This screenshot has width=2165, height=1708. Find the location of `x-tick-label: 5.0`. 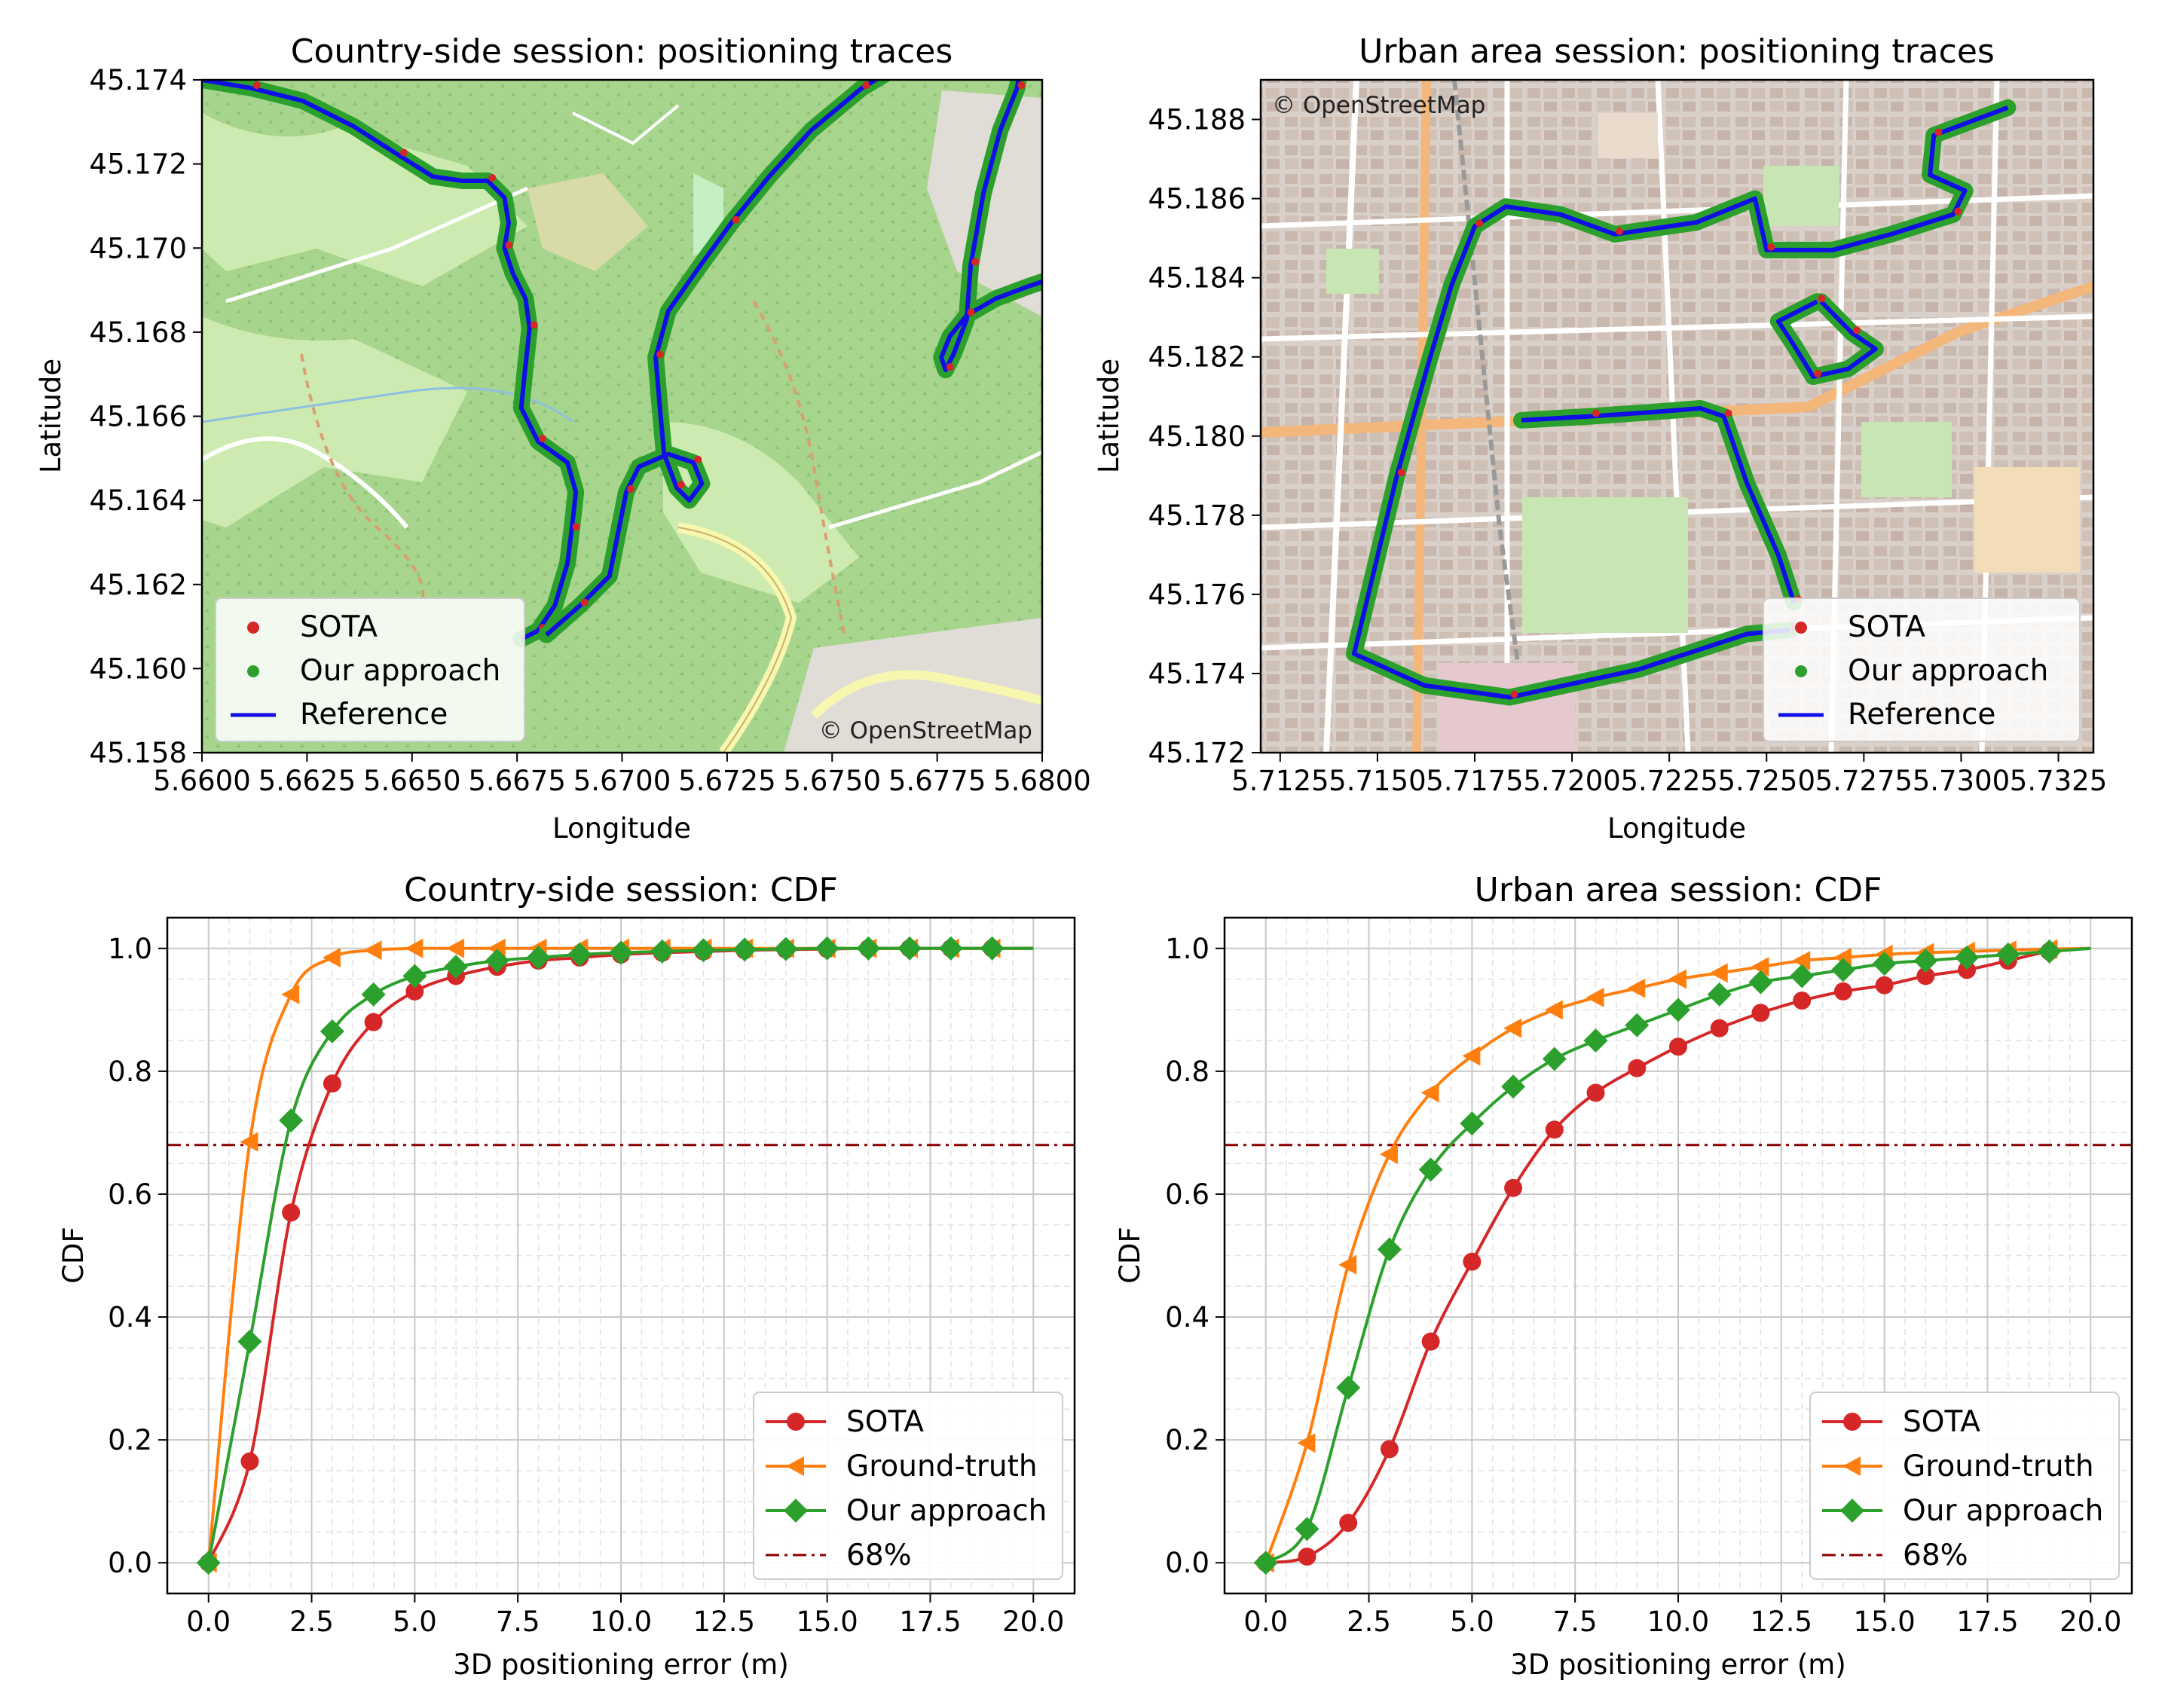

x-tick-label: 5.0 is located at coordinates (415, 1622).